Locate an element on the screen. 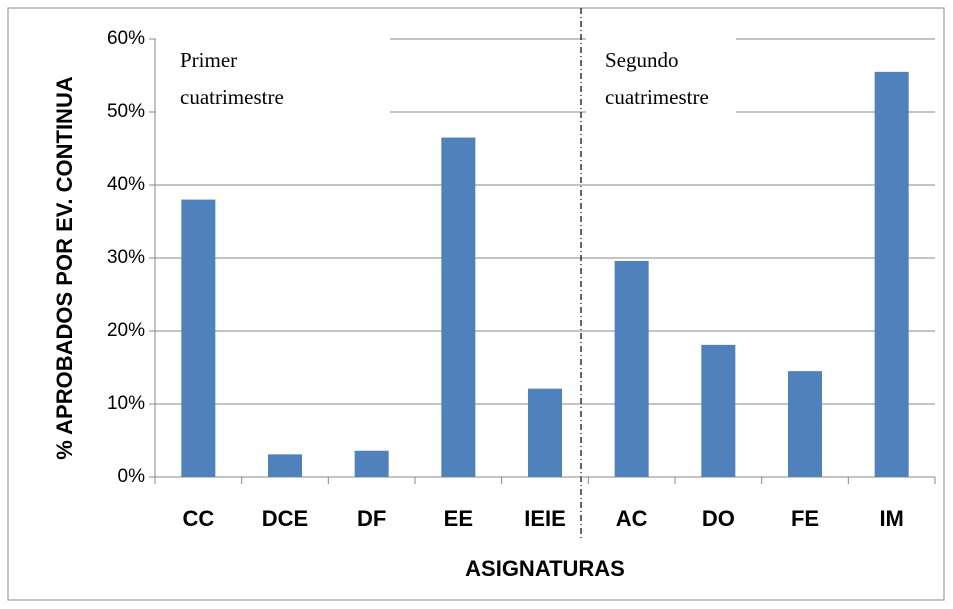 This screenshot has width=953, height=609. x-tick-label: CC is located at coordinates (198, 518).